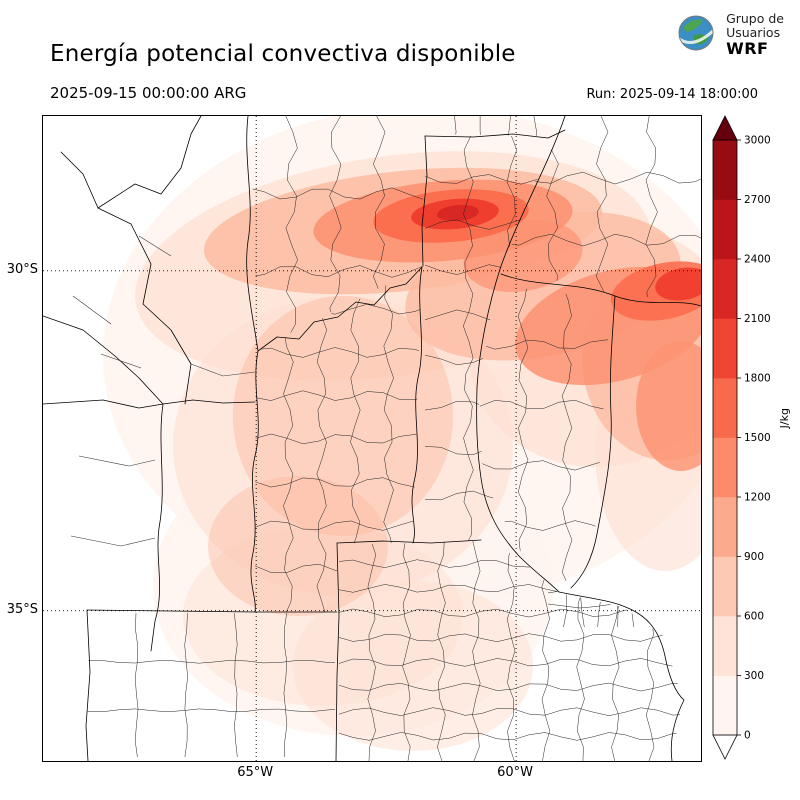 The image size is (800, 800). I want to click on y-axis-tick-label: 30°S, so click(22, 269).